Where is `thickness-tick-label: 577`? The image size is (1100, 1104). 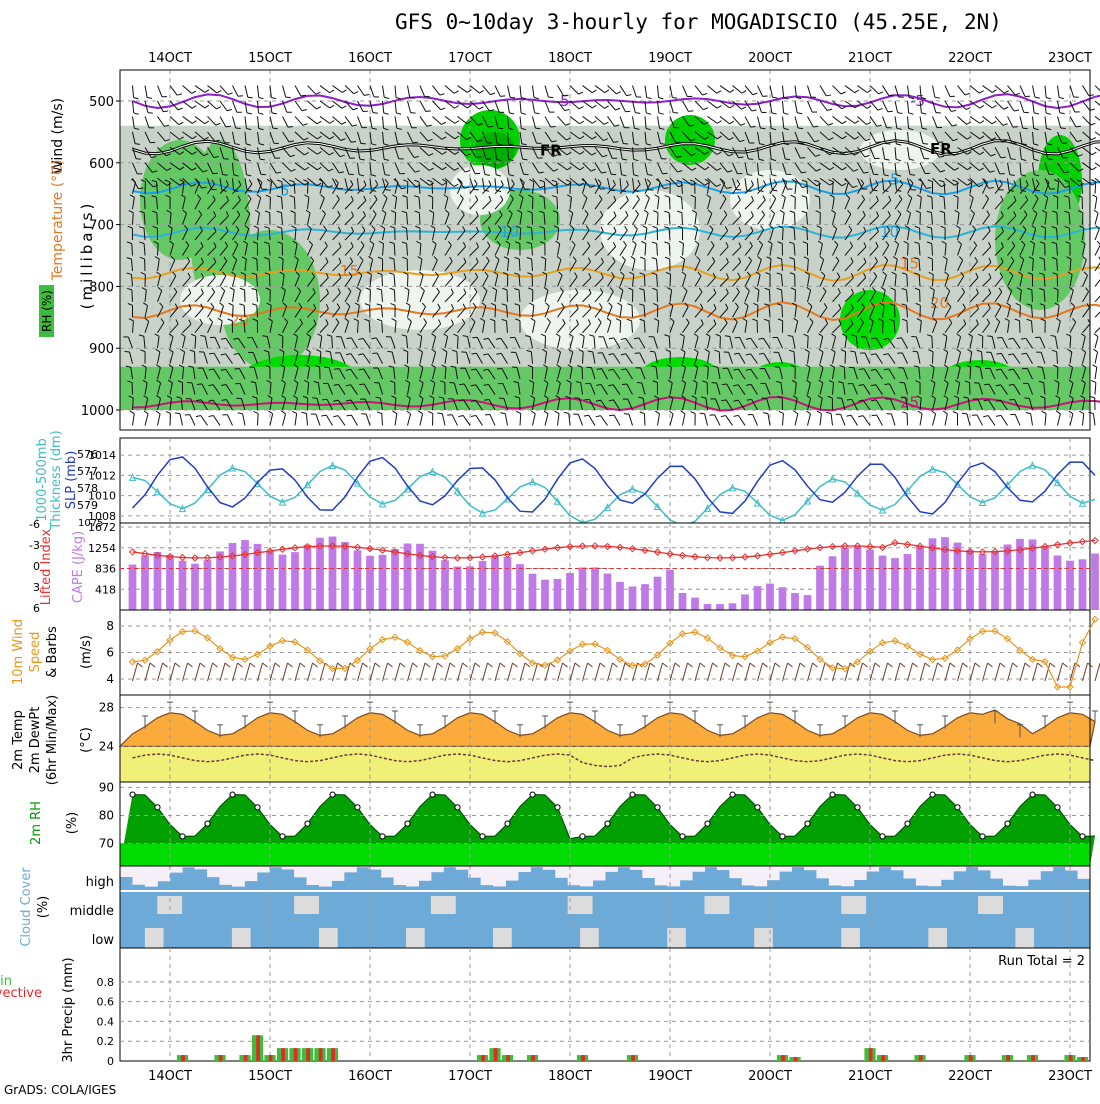
thickness-tick-label: 577 is located at coordinates (87, 471).